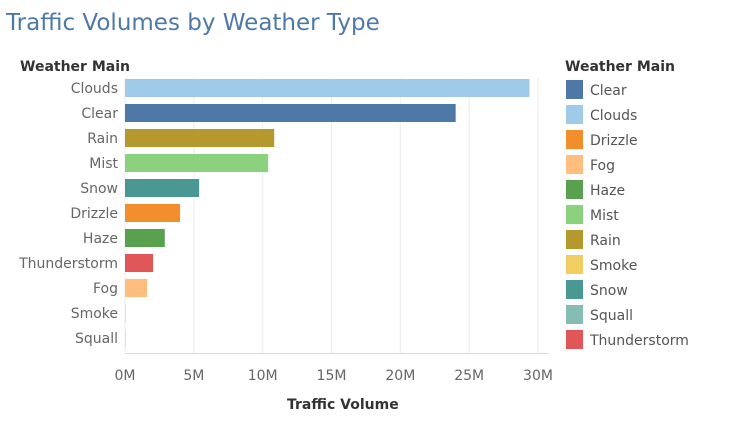  I want to click on category-label-drizzle: Drizzle, so click(94, 214).